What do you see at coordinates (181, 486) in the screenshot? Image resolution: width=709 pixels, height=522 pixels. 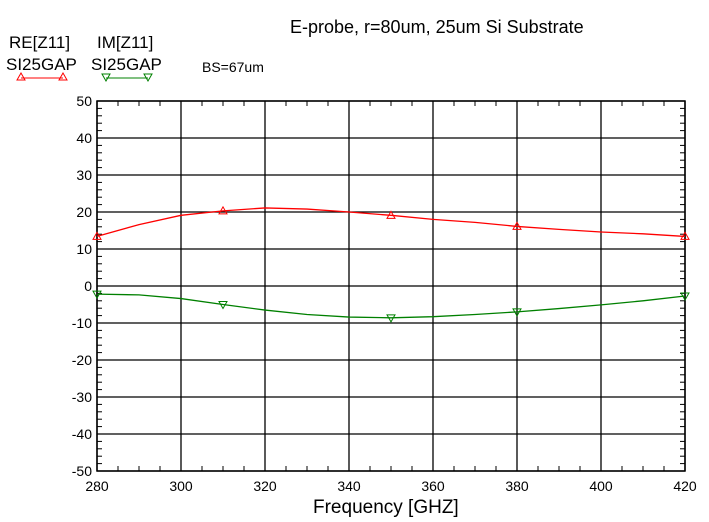 I see `x-tick-label: 300` at bounding box center [181, 486].